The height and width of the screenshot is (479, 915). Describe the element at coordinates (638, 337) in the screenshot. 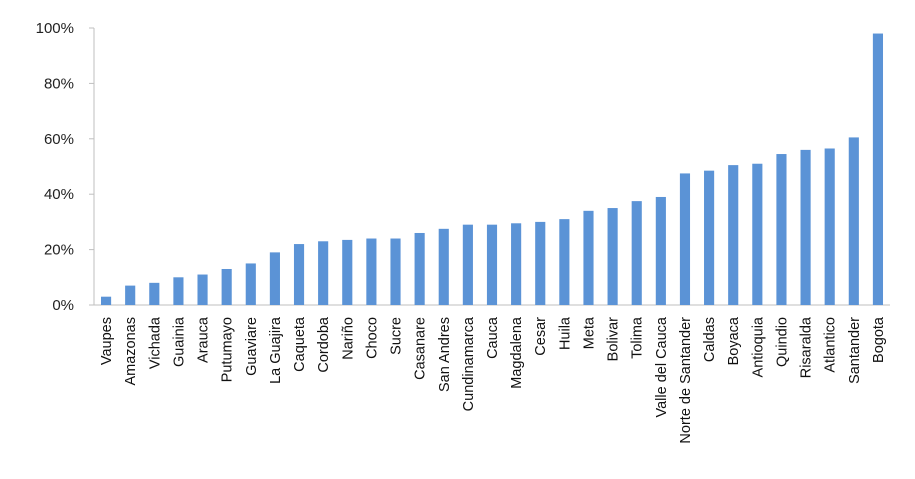

I see `x-category-label: Tolima` at that location.